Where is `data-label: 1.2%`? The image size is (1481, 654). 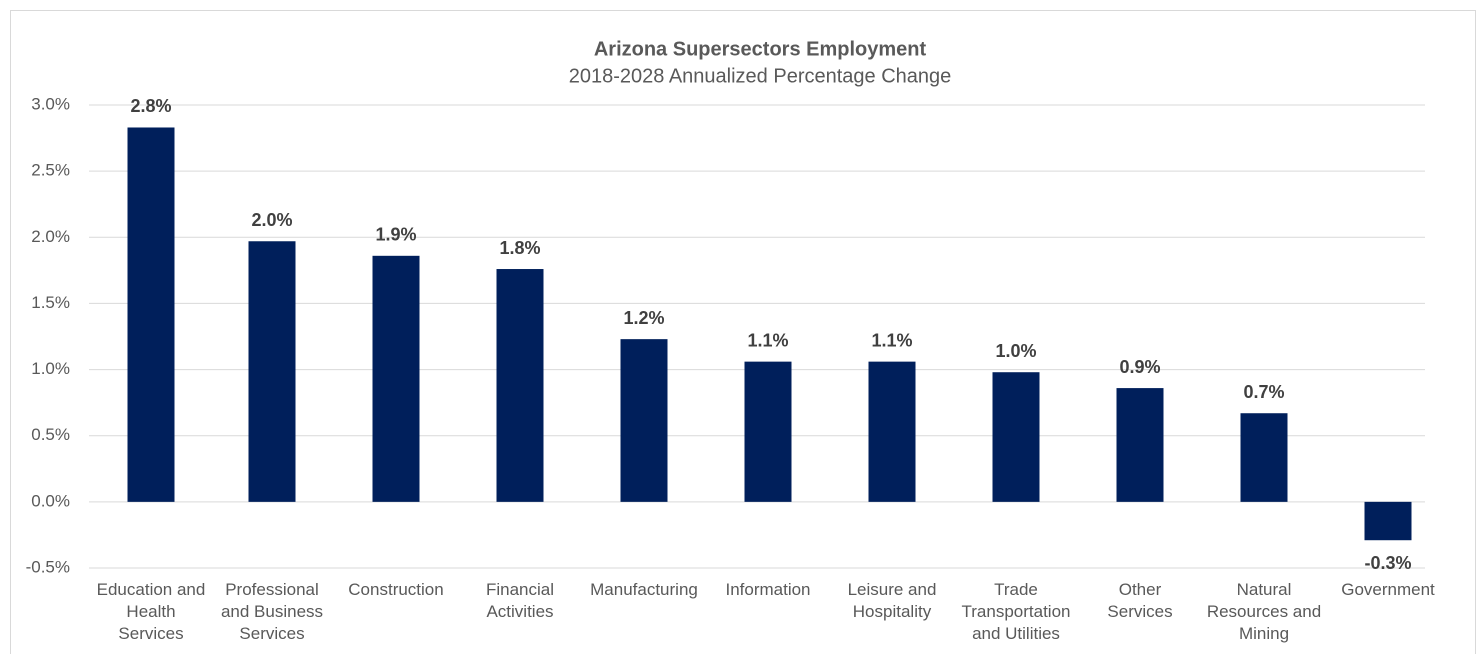 data-label: 1.2% is located at coordinates (643, 318).